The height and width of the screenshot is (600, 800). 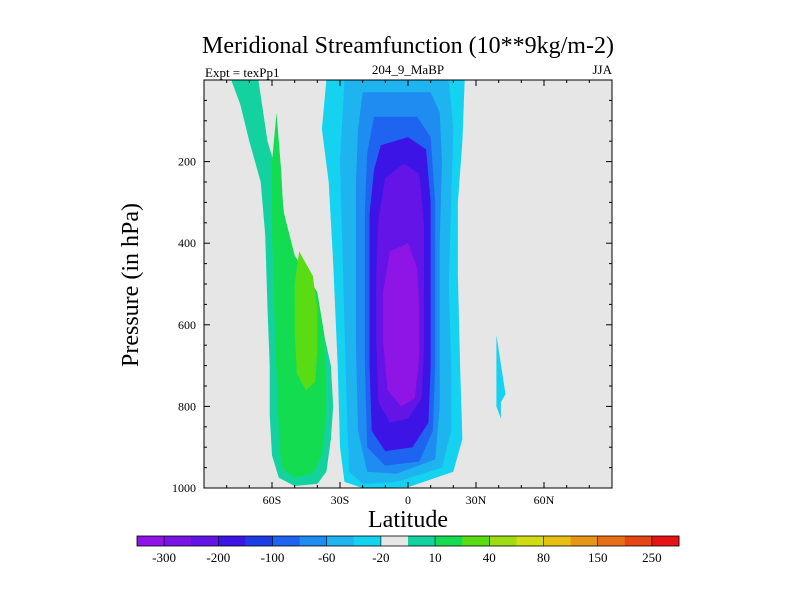 I want to click on x-tick-label: 60S, so click(x=272, y=500).